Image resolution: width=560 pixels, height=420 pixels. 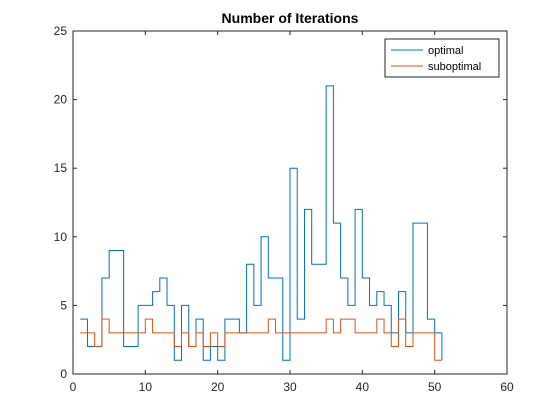 What do you see at coordinates (290, 18) in the screenshot?
I see `chart-title: Number of Iterations` at bounding box center [290, 18].